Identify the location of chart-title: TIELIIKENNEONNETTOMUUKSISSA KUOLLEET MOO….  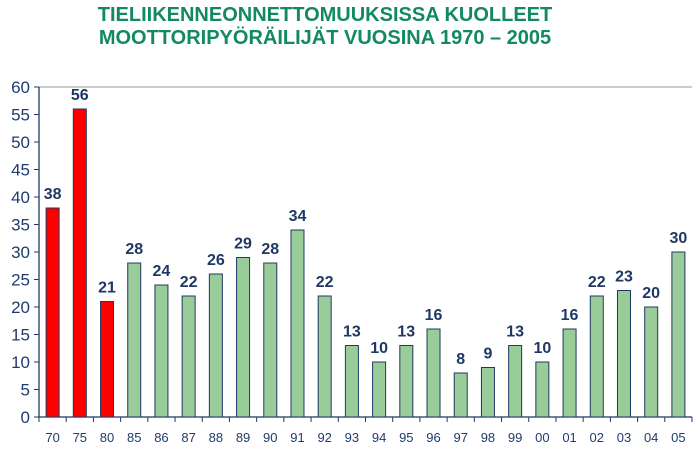
(325, 27).